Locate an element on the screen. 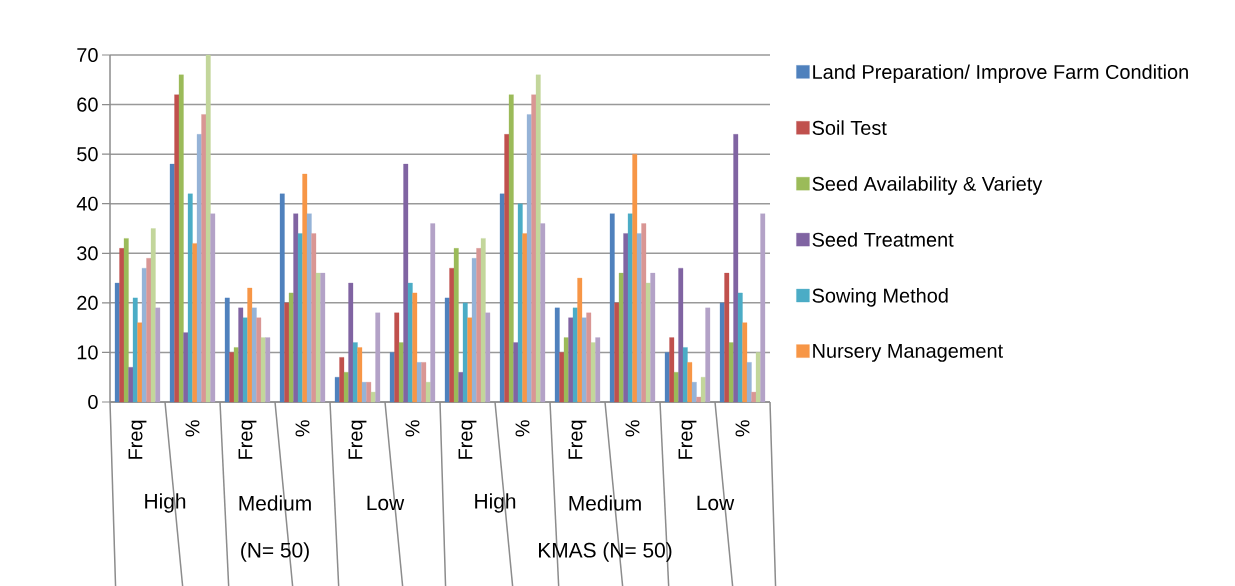 The height and width of the screenshot is (586, 1235). legend-label: Land Preparation/ Improve Farm Condition is located at coordinates (1000, 73).